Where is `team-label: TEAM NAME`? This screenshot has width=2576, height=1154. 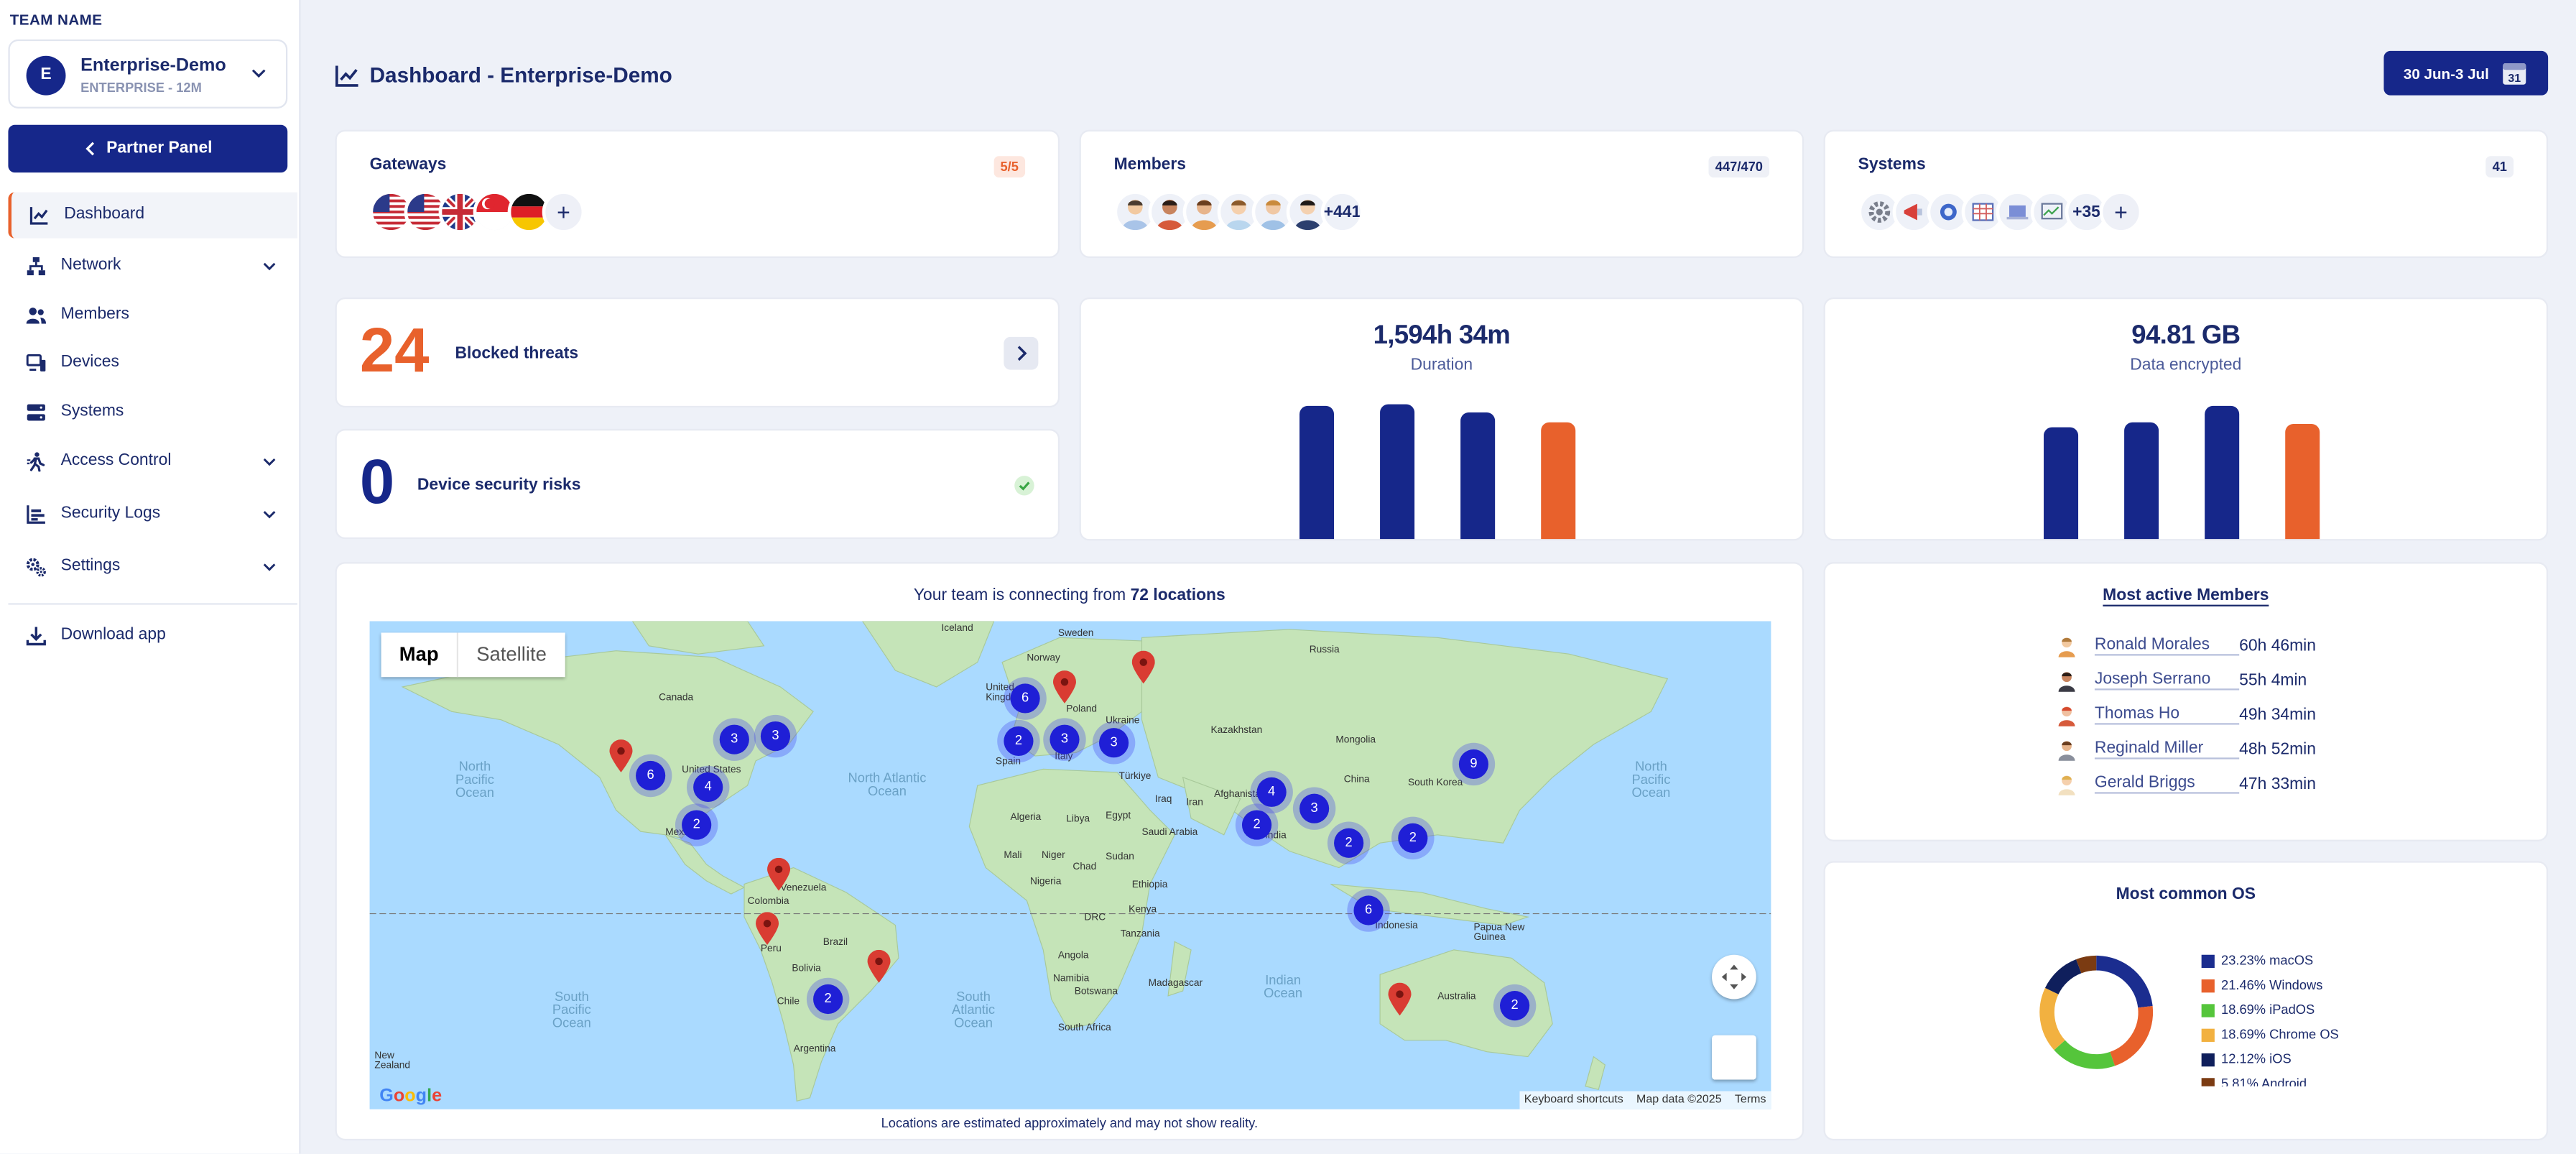
team-label: TEAM NAME is located at coordinates (56, 19).